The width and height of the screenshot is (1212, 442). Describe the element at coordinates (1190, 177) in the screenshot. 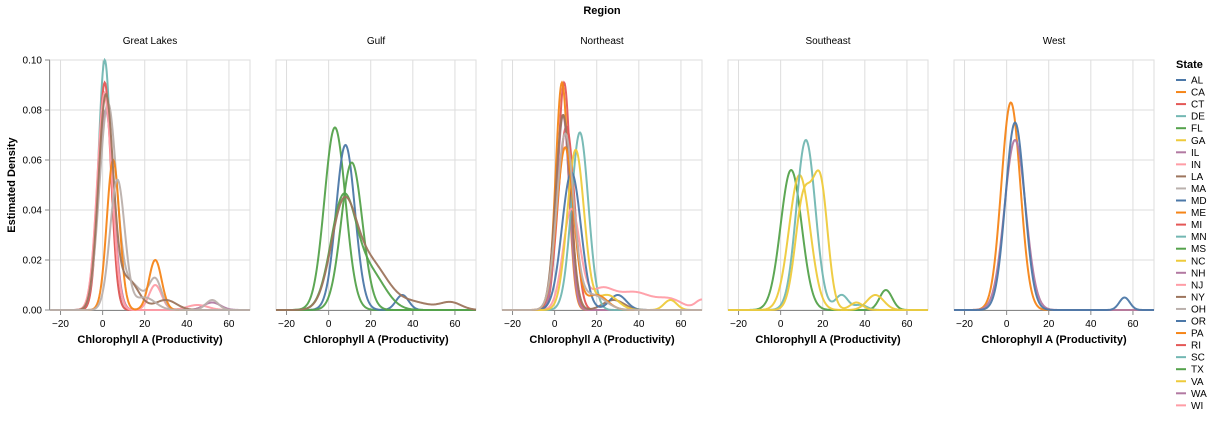

I see `legend-item: LA` at that location.